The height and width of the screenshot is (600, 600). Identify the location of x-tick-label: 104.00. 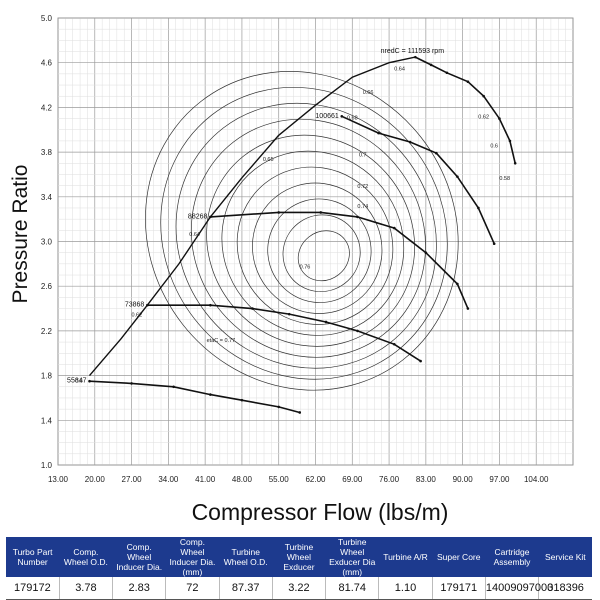
(536, 479).